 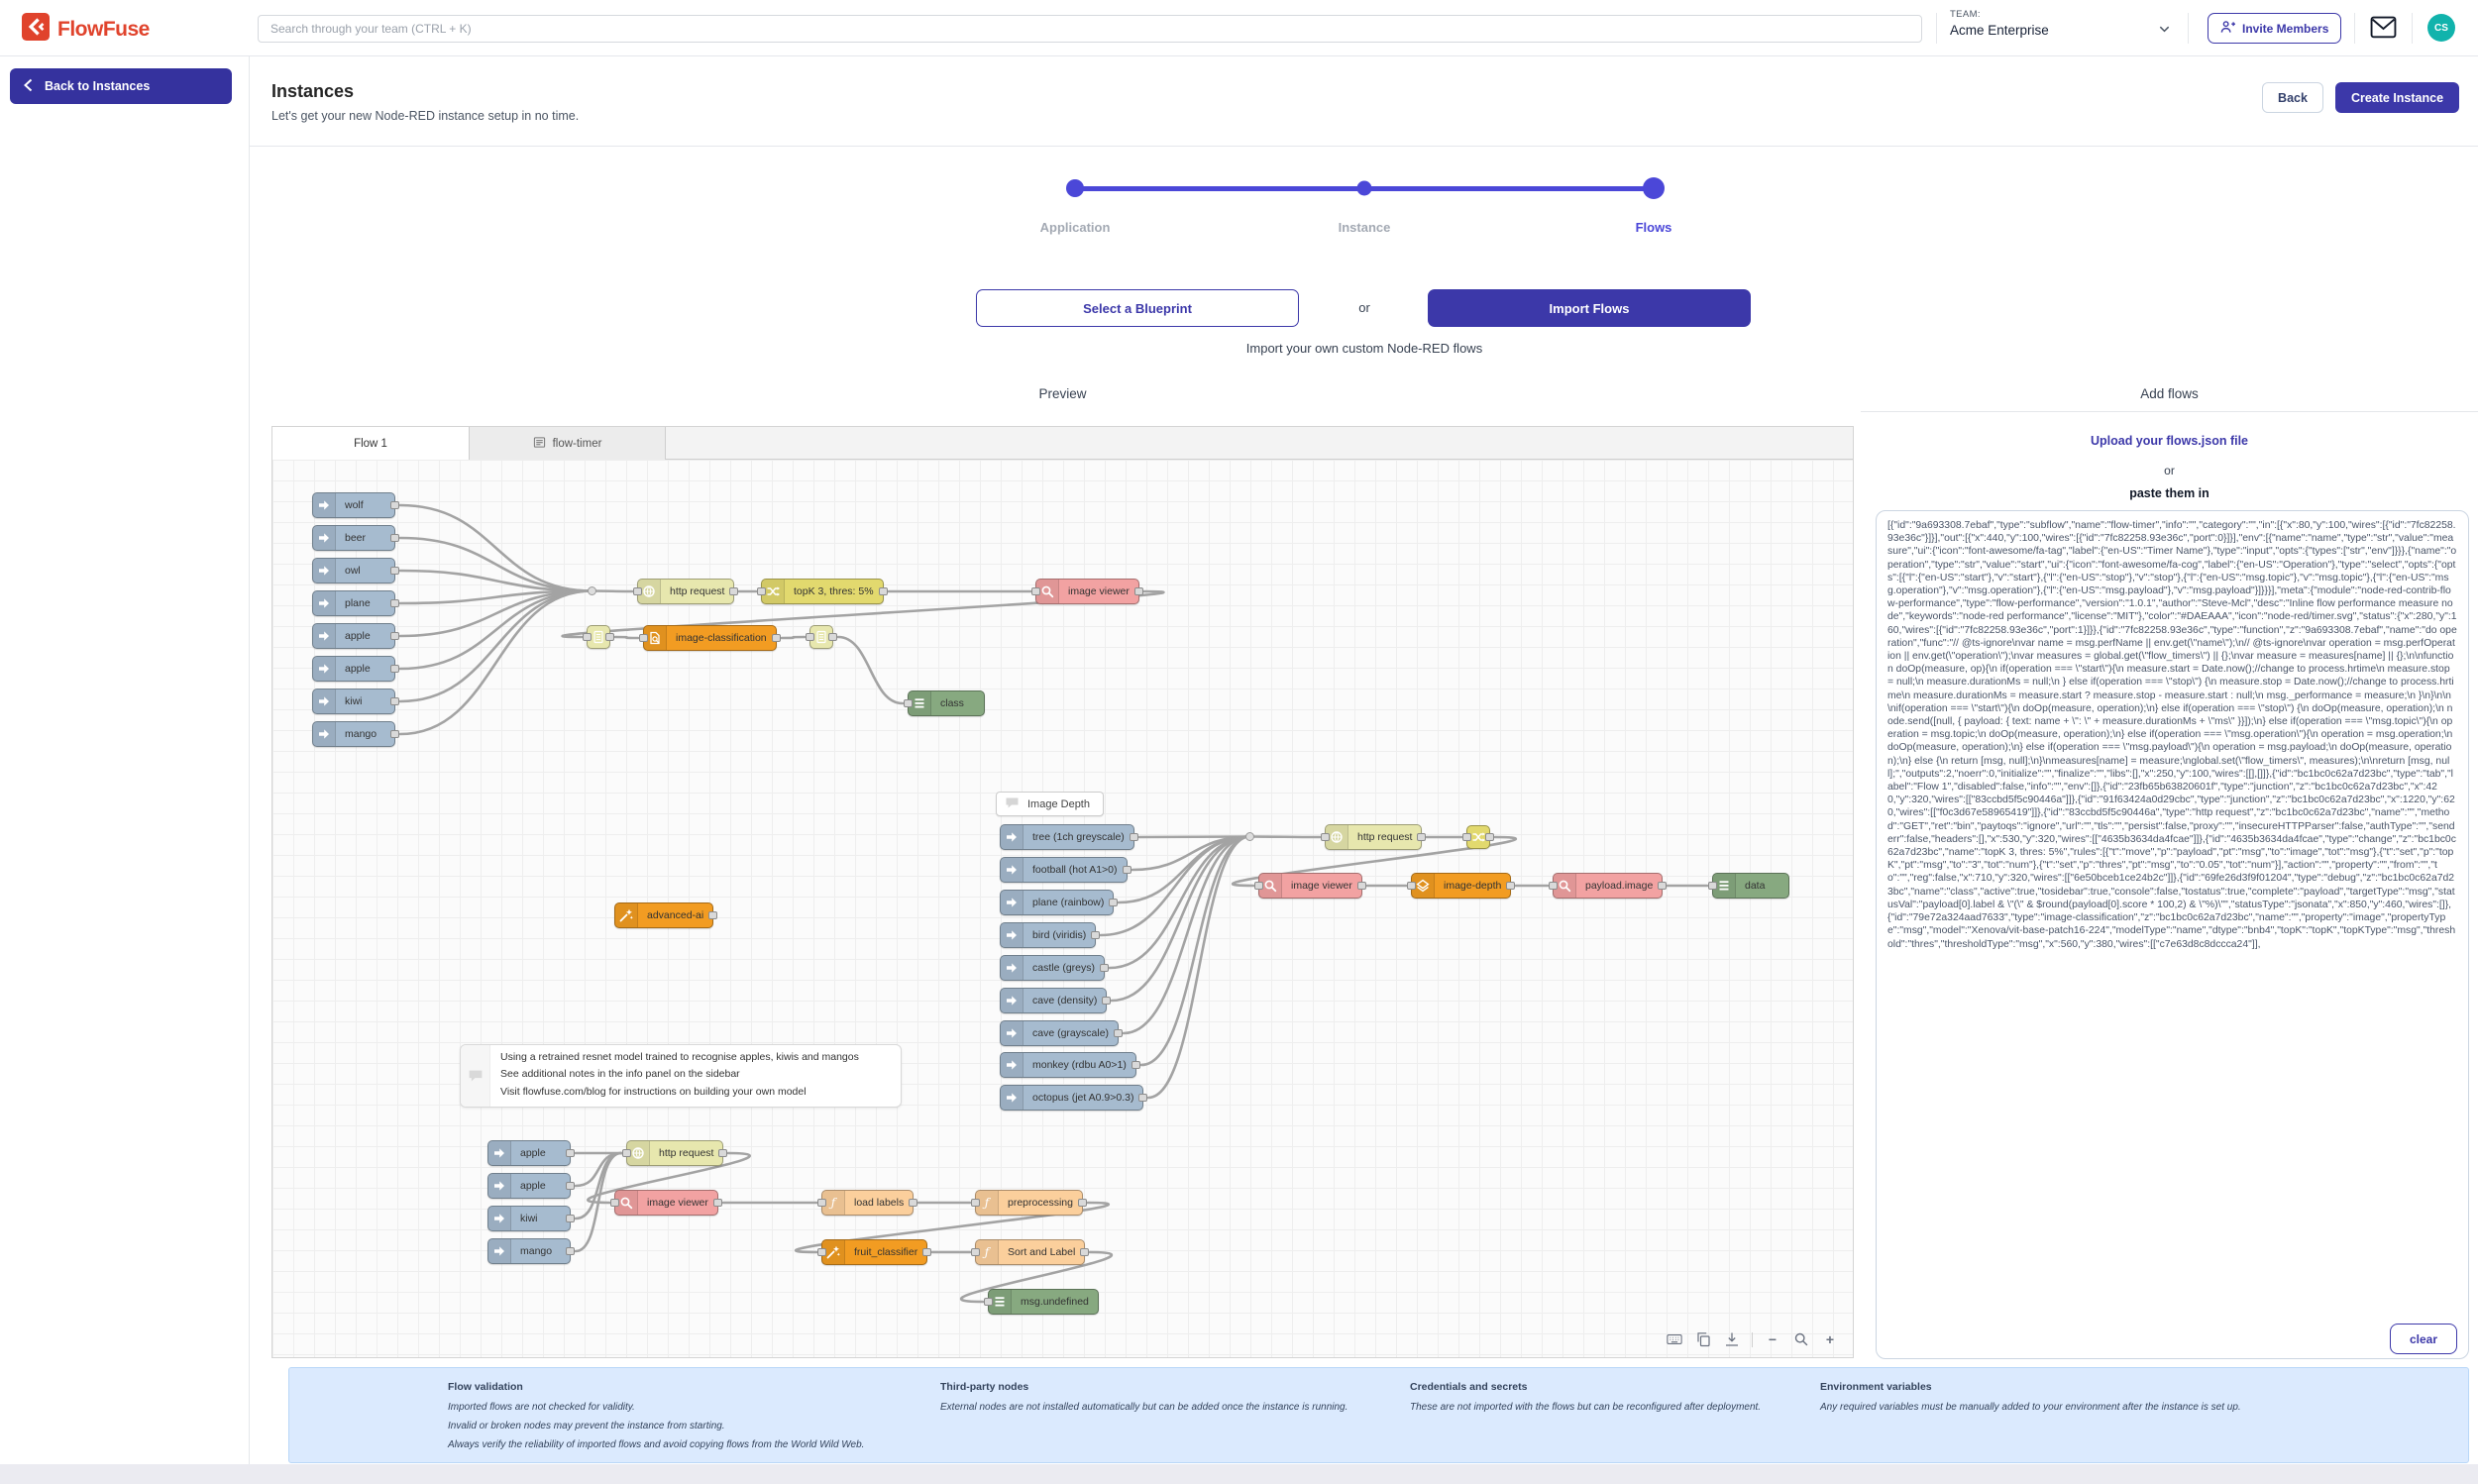 I want to click on select-blueprint-button: Select a Blueprint, so click(x=1137, y=308).